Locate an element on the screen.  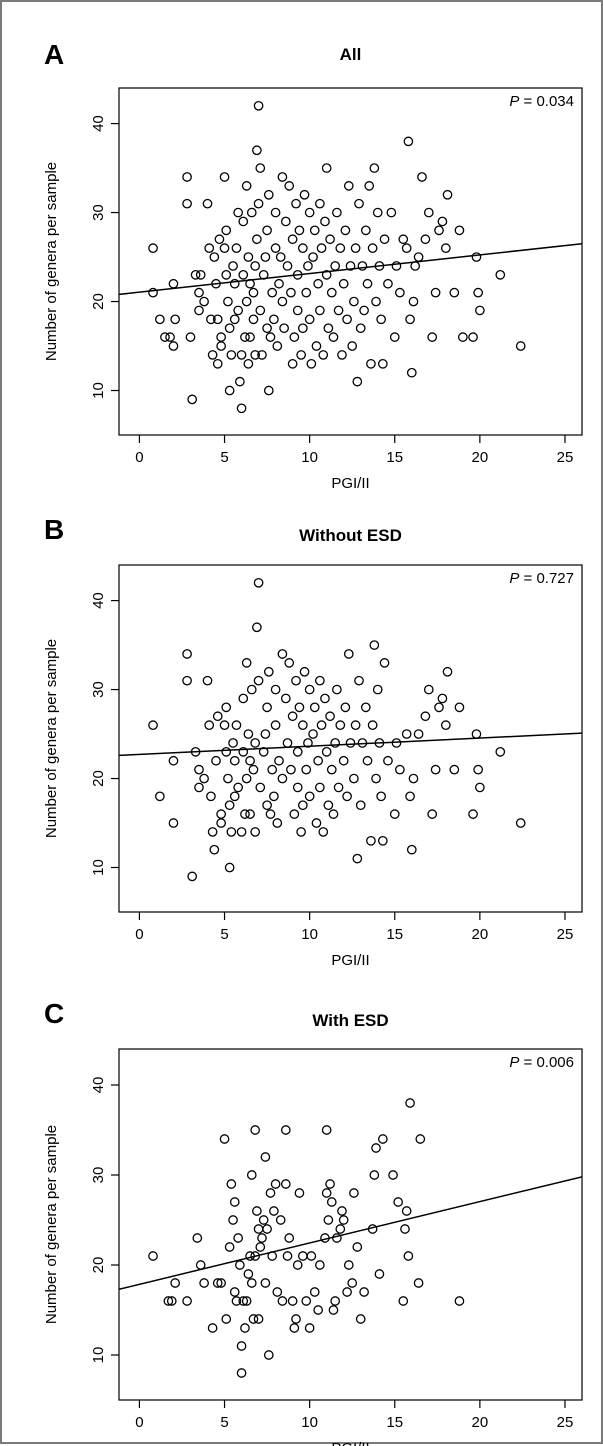
p-label: P is located at coordinates (514, 101).